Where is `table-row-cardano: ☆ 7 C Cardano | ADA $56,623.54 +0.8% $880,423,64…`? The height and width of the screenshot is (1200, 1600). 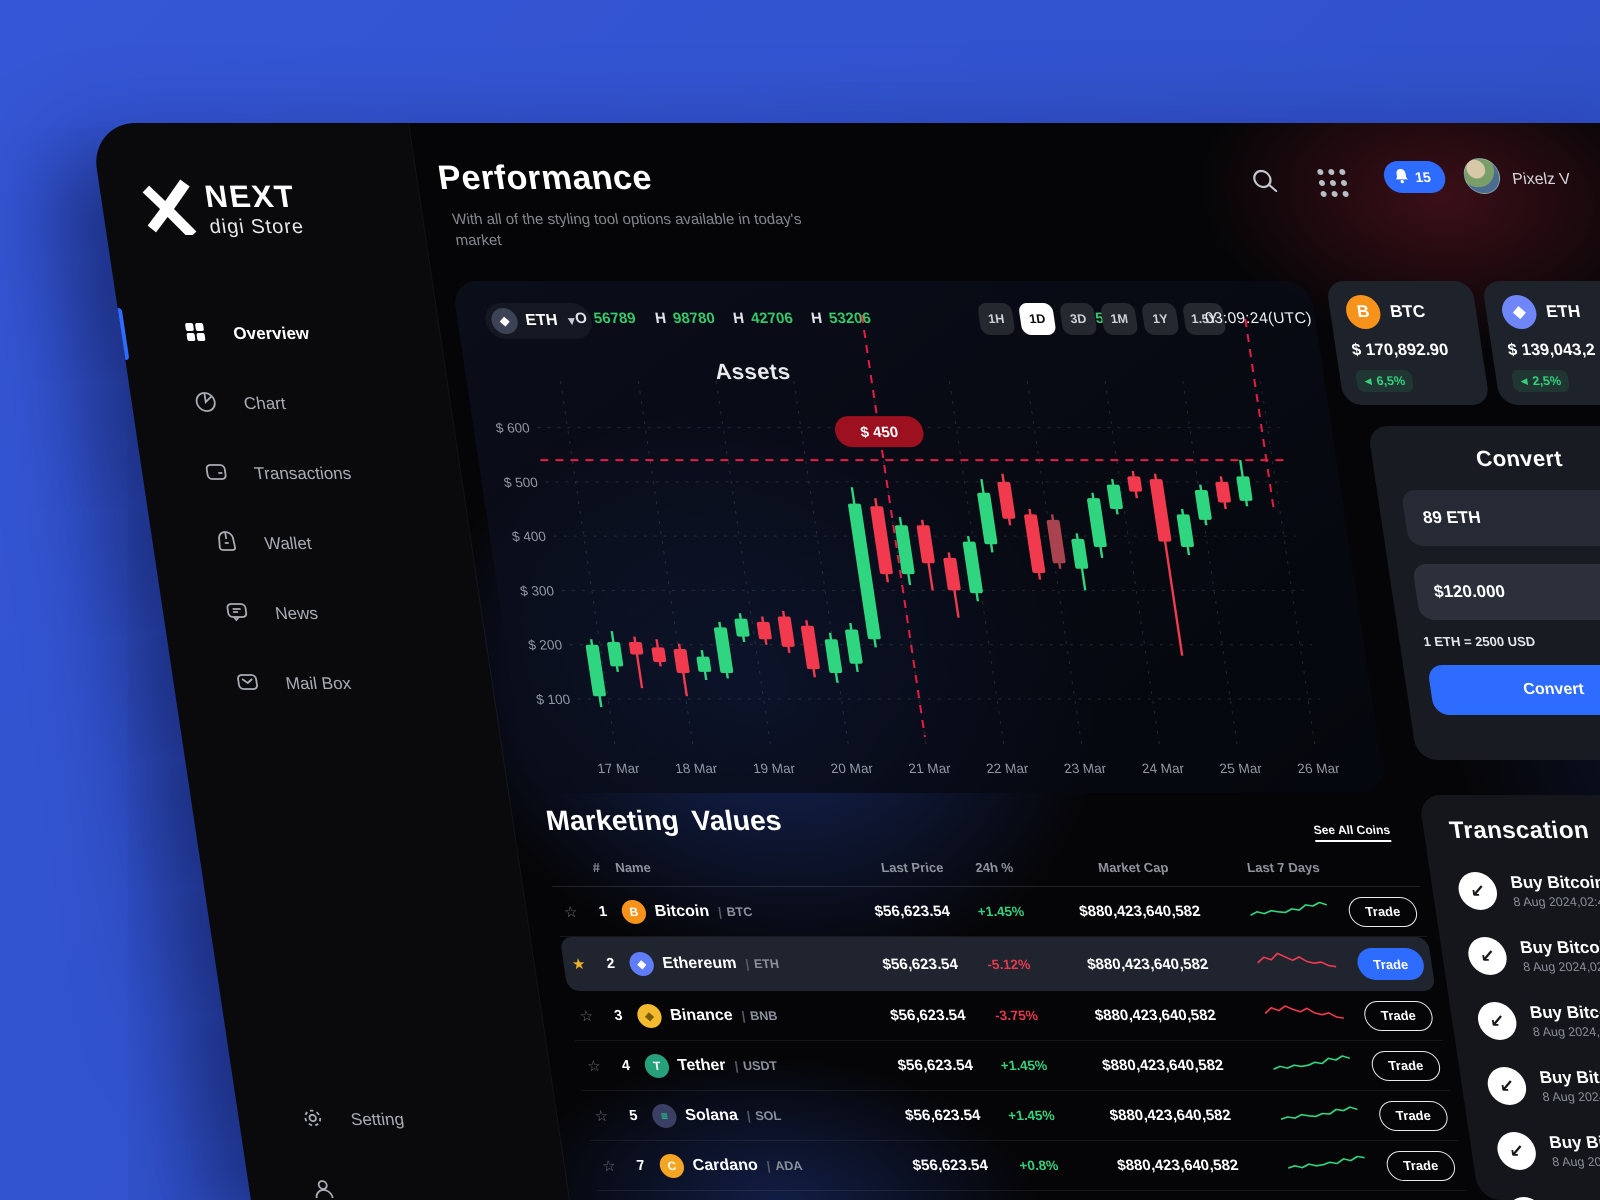
table-row-cardano: ☆ 7 C Cardano | ADA $56,623.54 +0.8% $880,423,64… is located at coordinates (1028, 1166).